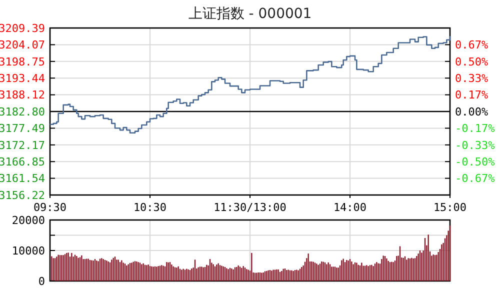  What do you see at coordinates (471, 61) in the screenshot?
I see `y2-tick-label: 0.50%` at bounding box center [471, 61].